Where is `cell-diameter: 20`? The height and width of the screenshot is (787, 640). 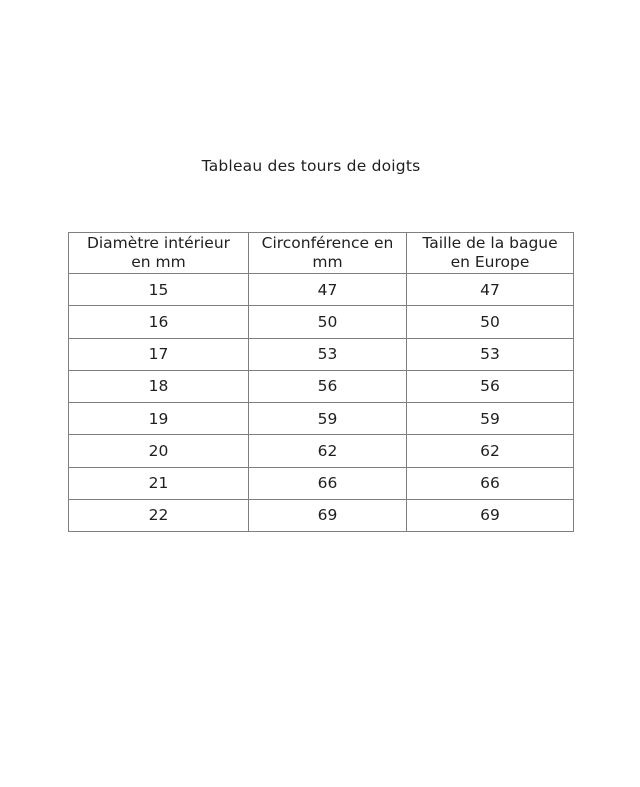
cell-diameter: 20 is located at coordinates (158, 451).